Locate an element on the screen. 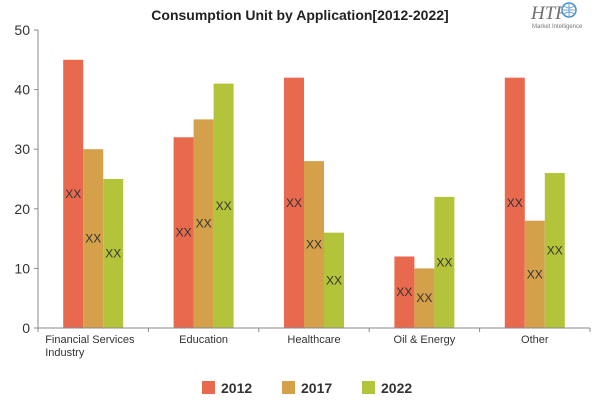 The image size is (600, 400). legend-swatch-2012 is located at coordinates (208, 387).